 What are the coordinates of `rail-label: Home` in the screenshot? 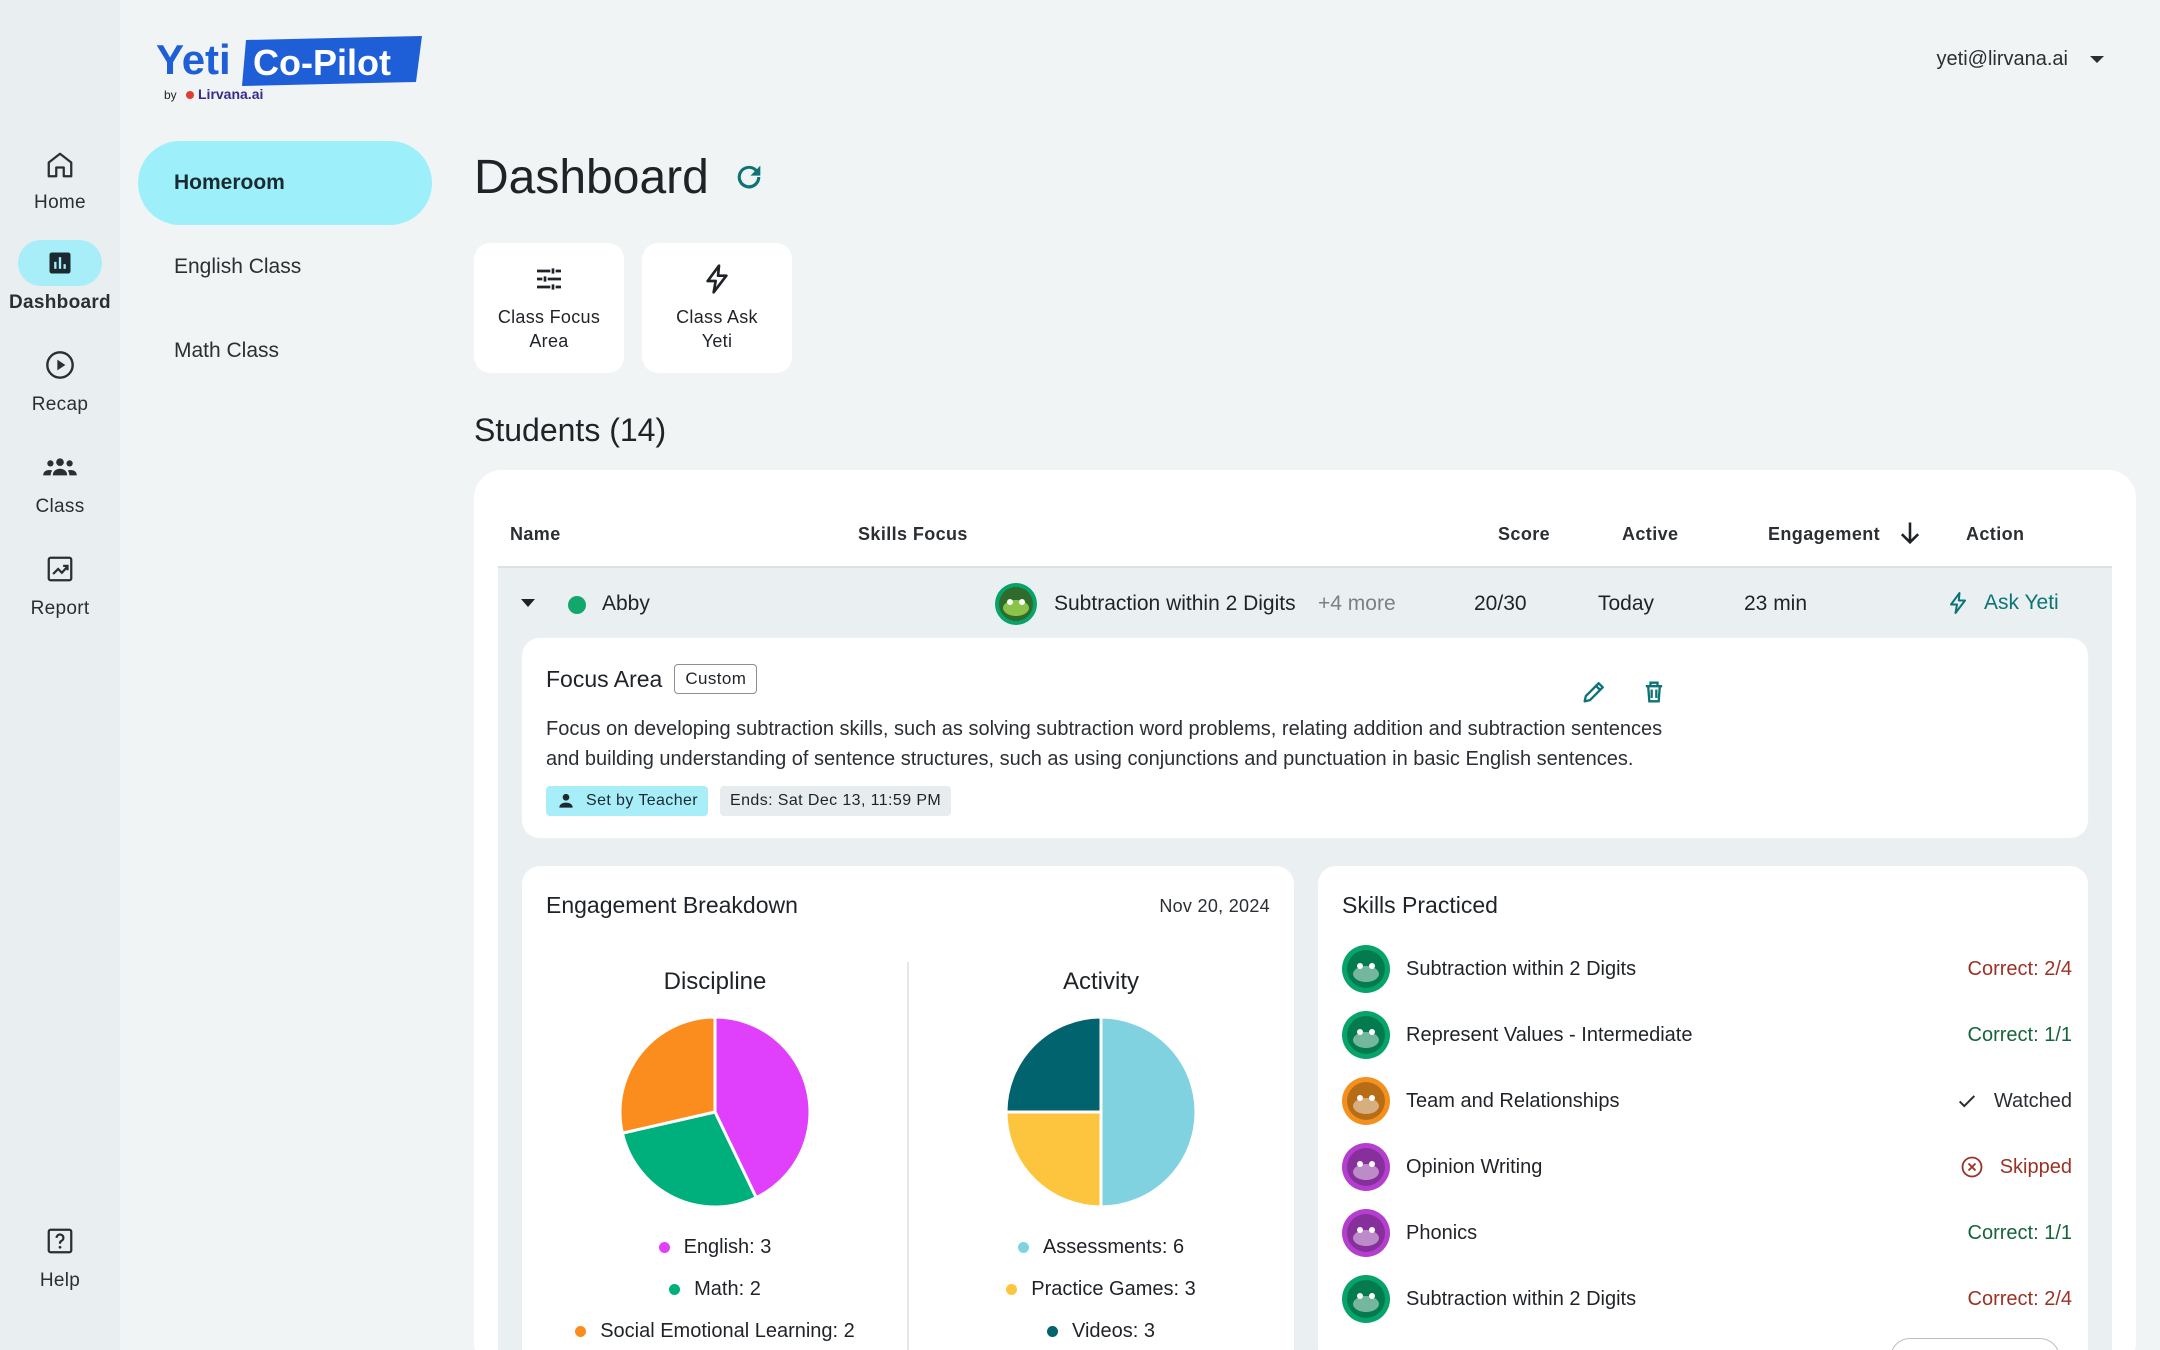 It's located at (60, 202).